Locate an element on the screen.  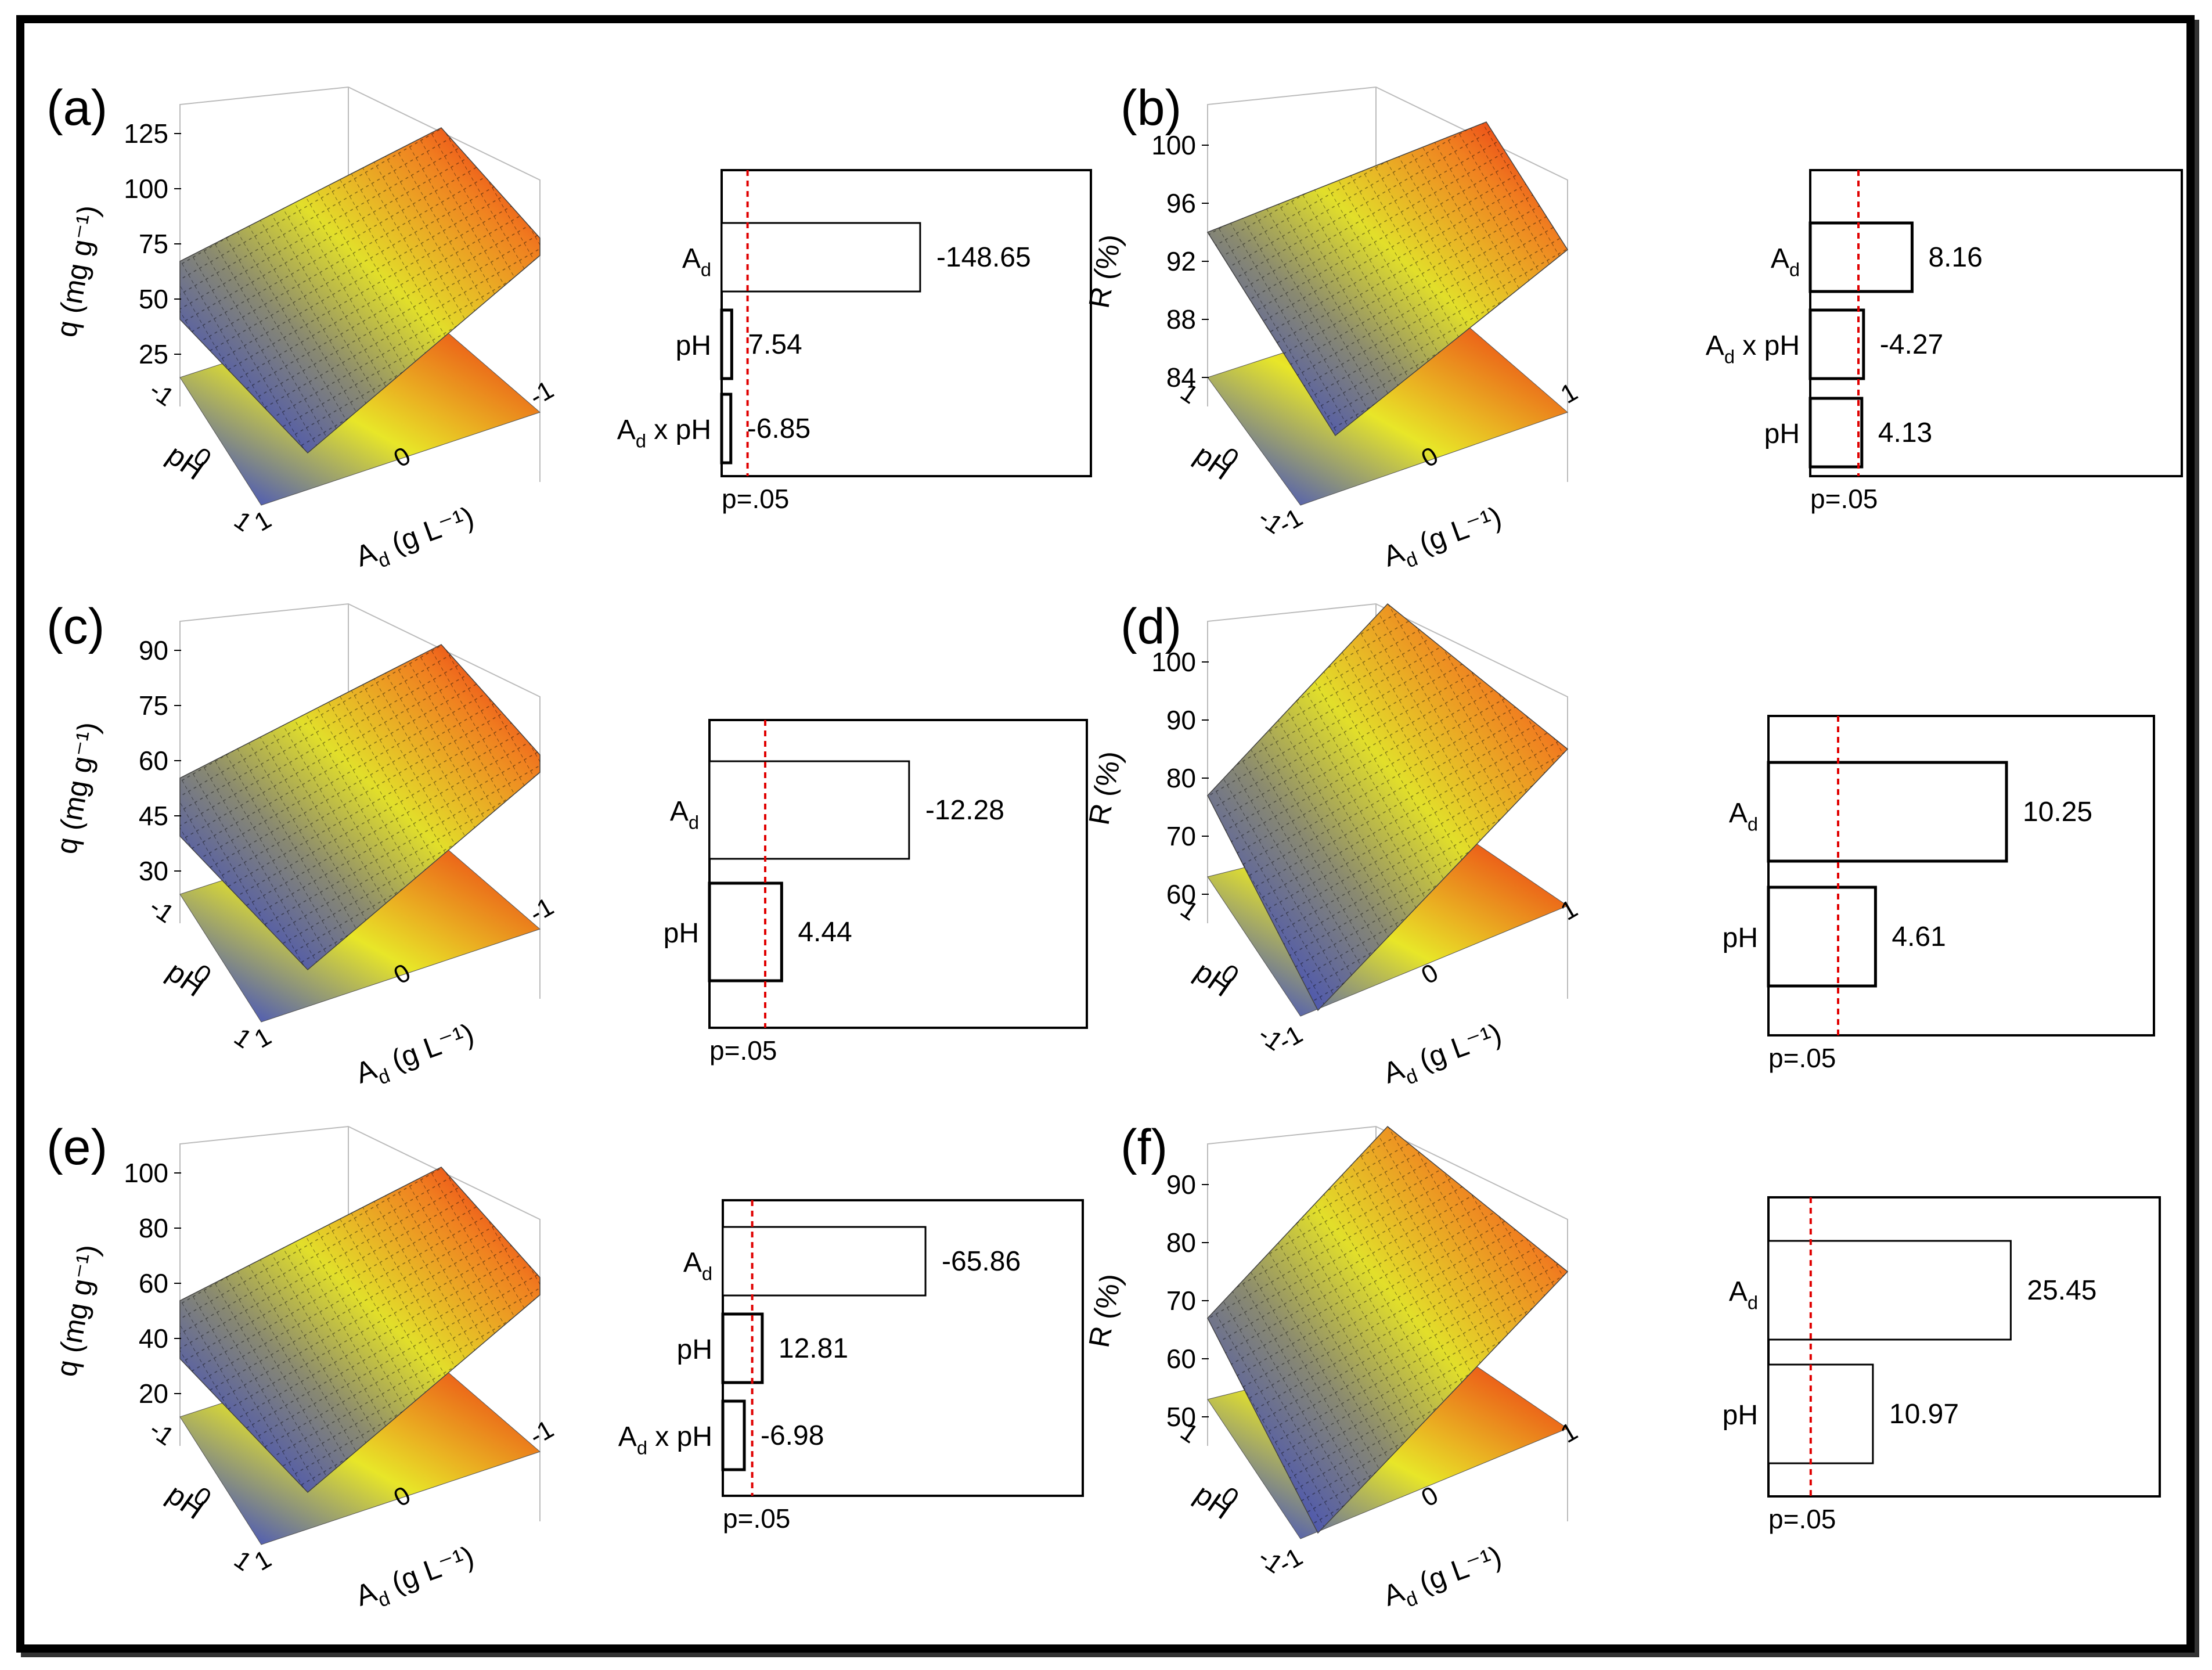
bar-value-label-1: 10.97 is located at coordinates (1924, 1414).